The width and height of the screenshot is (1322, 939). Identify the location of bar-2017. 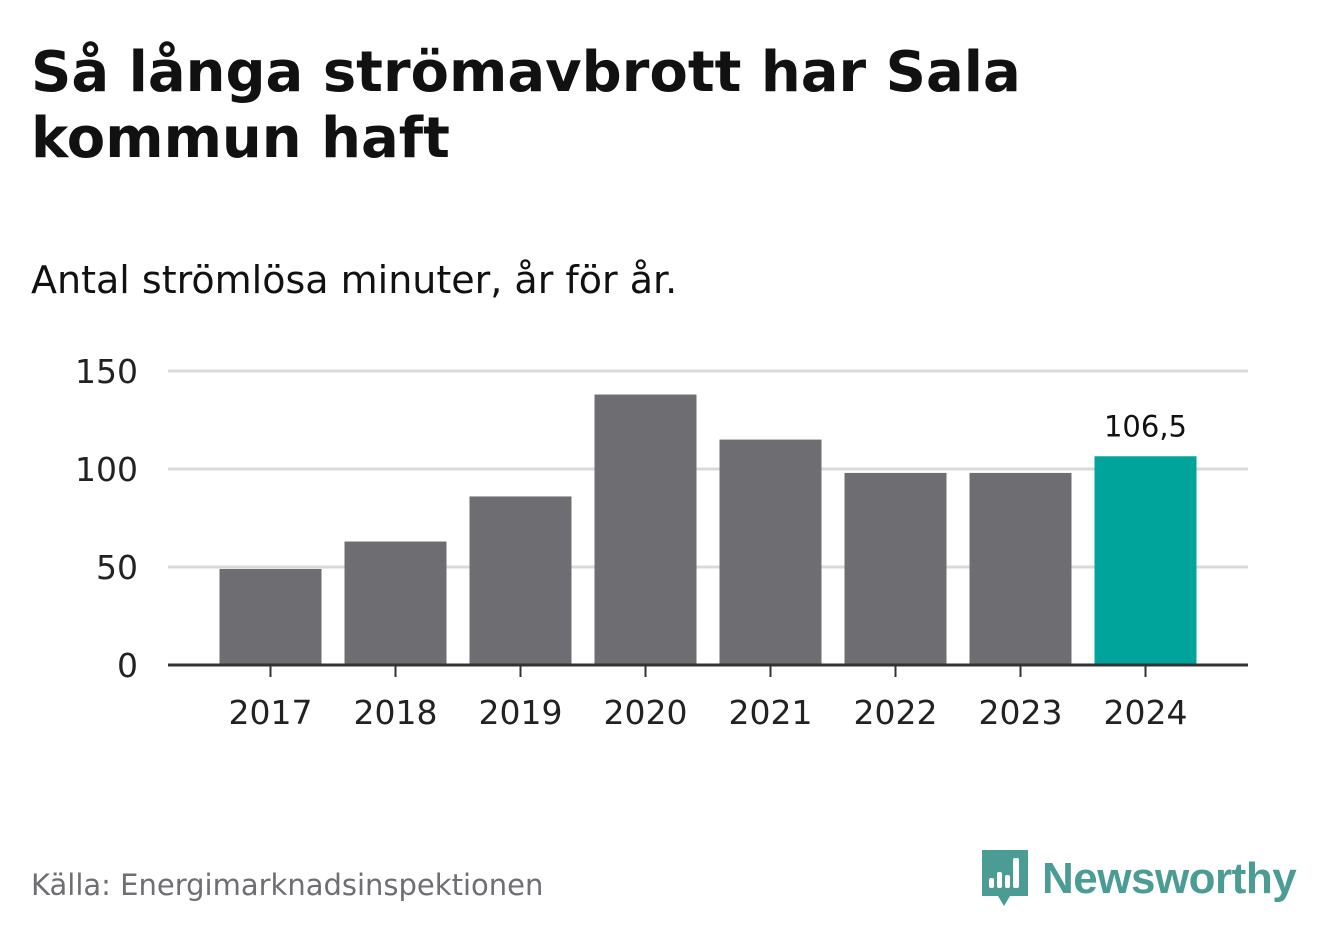
(270, 616).